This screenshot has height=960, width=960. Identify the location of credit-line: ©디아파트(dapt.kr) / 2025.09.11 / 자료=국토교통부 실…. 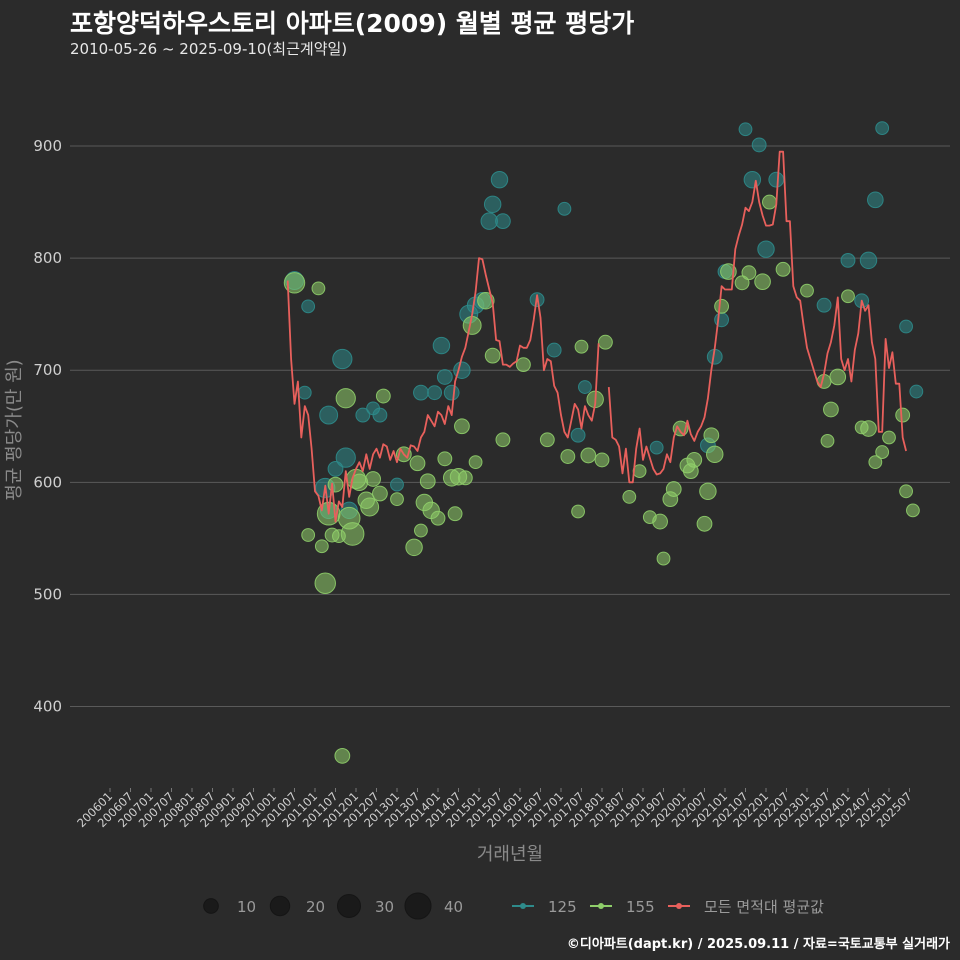
(758, 944).